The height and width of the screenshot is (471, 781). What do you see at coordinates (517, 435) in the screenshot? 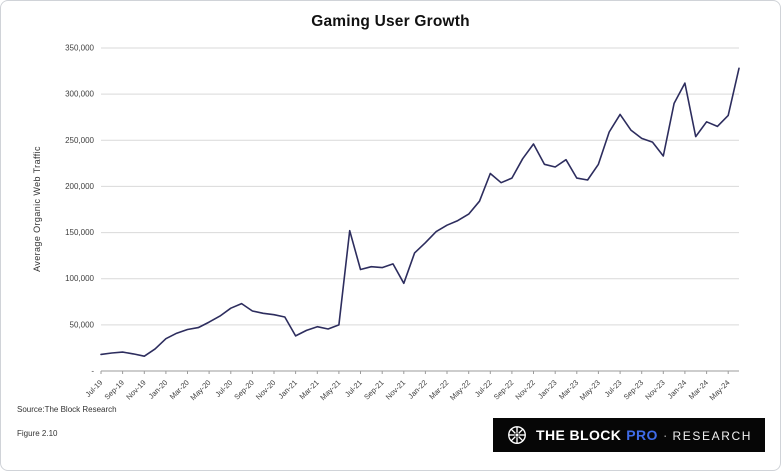
I see `the-block-logo-icon` at bounding box center [517, 435].